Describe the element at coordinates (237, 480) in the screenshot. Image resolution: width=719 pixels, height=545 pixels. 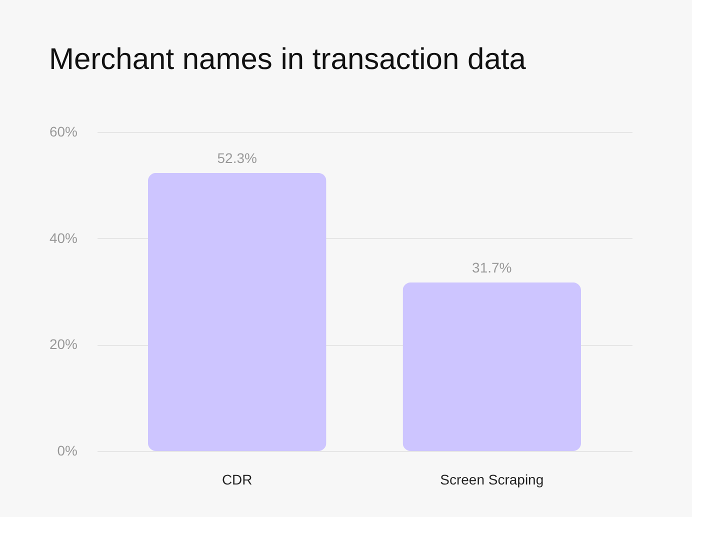
I see `x-tick-label: CDR` at that location.